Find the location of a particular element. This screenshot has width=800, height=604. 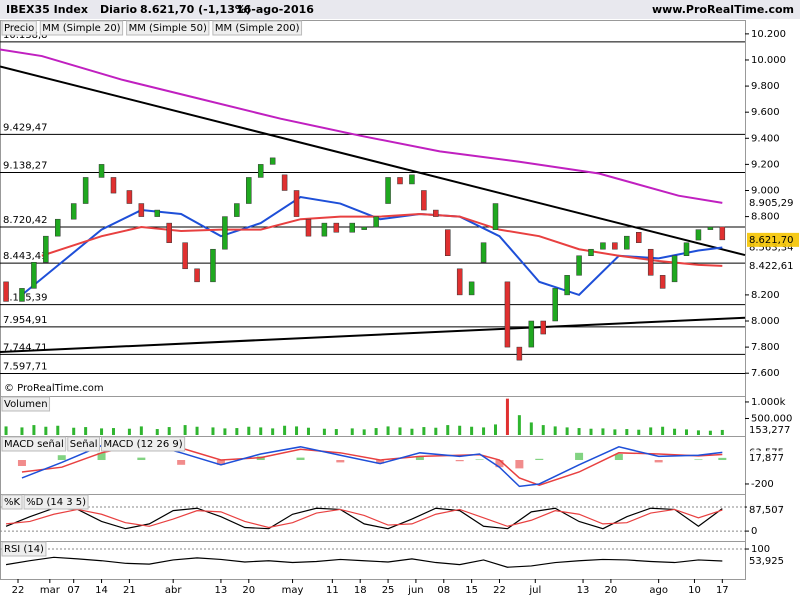

moving-average is located at coordinates (382, 239).